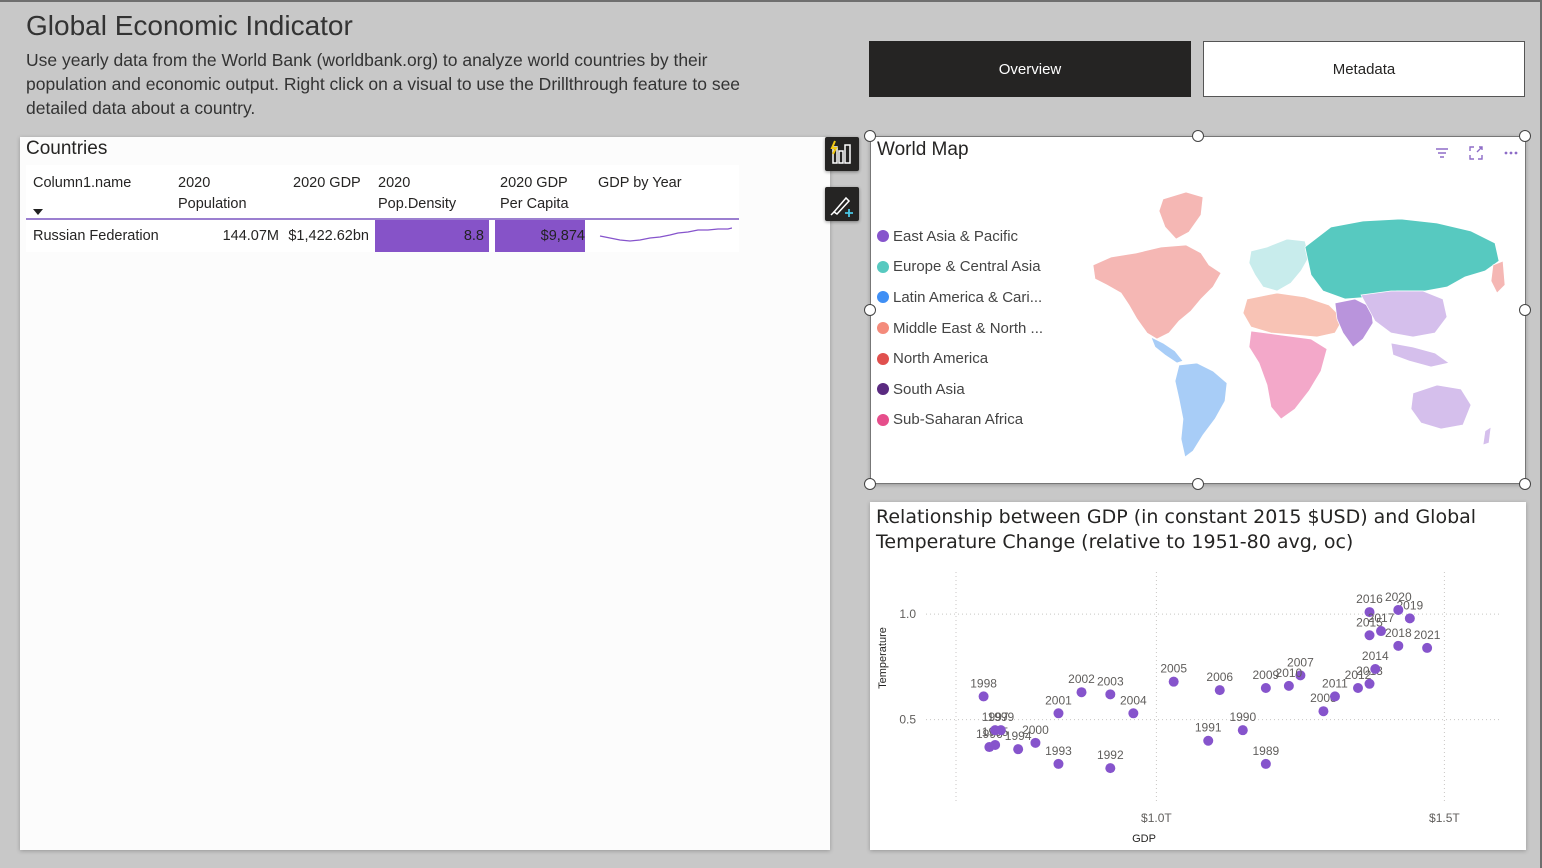  Describe the element at coordinates (842, 154) in the screenshot. I see `smart-narrative-icon` at that location.